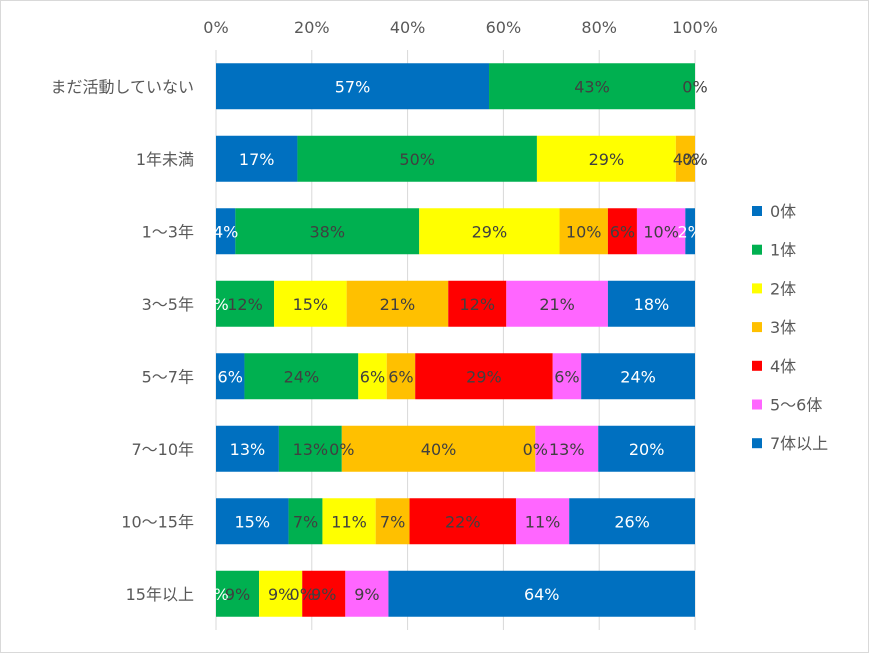 The height and width of the screenshot is (653, 869). Describe the element at coordinates (542, 594) in the screenshot. I see `data-label: 64%` at that location.